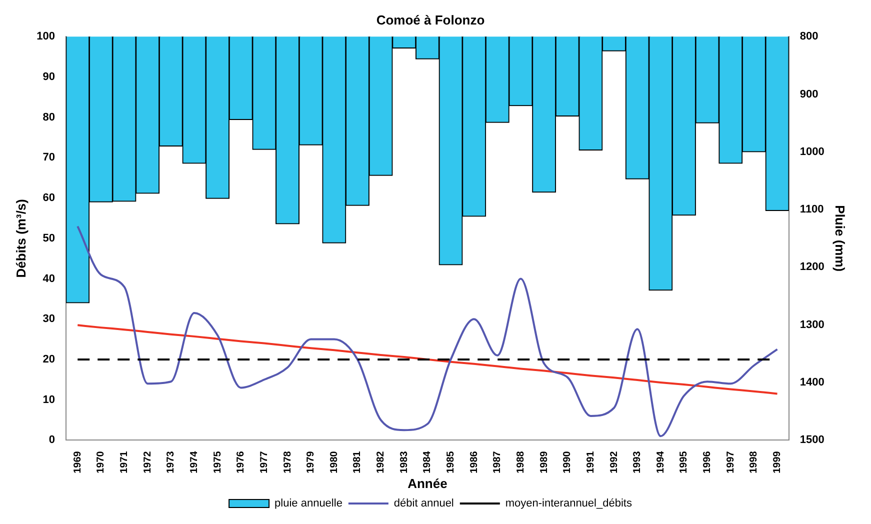  What do you see at coordinates (194, 462) in the screenshot?
I see `x-tick-label: 1974` at bounding box center [194, 462].